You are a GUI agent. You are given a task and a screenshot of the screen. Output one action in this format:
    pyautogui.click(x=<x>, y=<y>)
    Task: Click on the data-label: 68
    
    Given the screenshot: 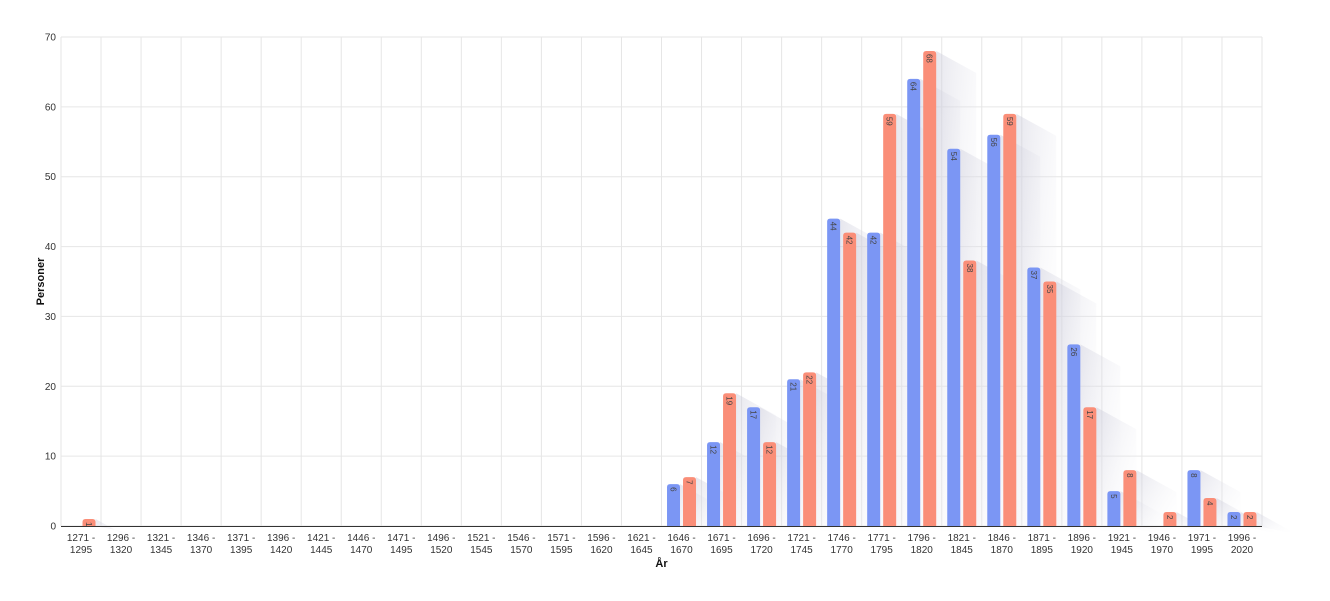 What is the action you would take?
    pyautogui.click(x=929, y=58)
    